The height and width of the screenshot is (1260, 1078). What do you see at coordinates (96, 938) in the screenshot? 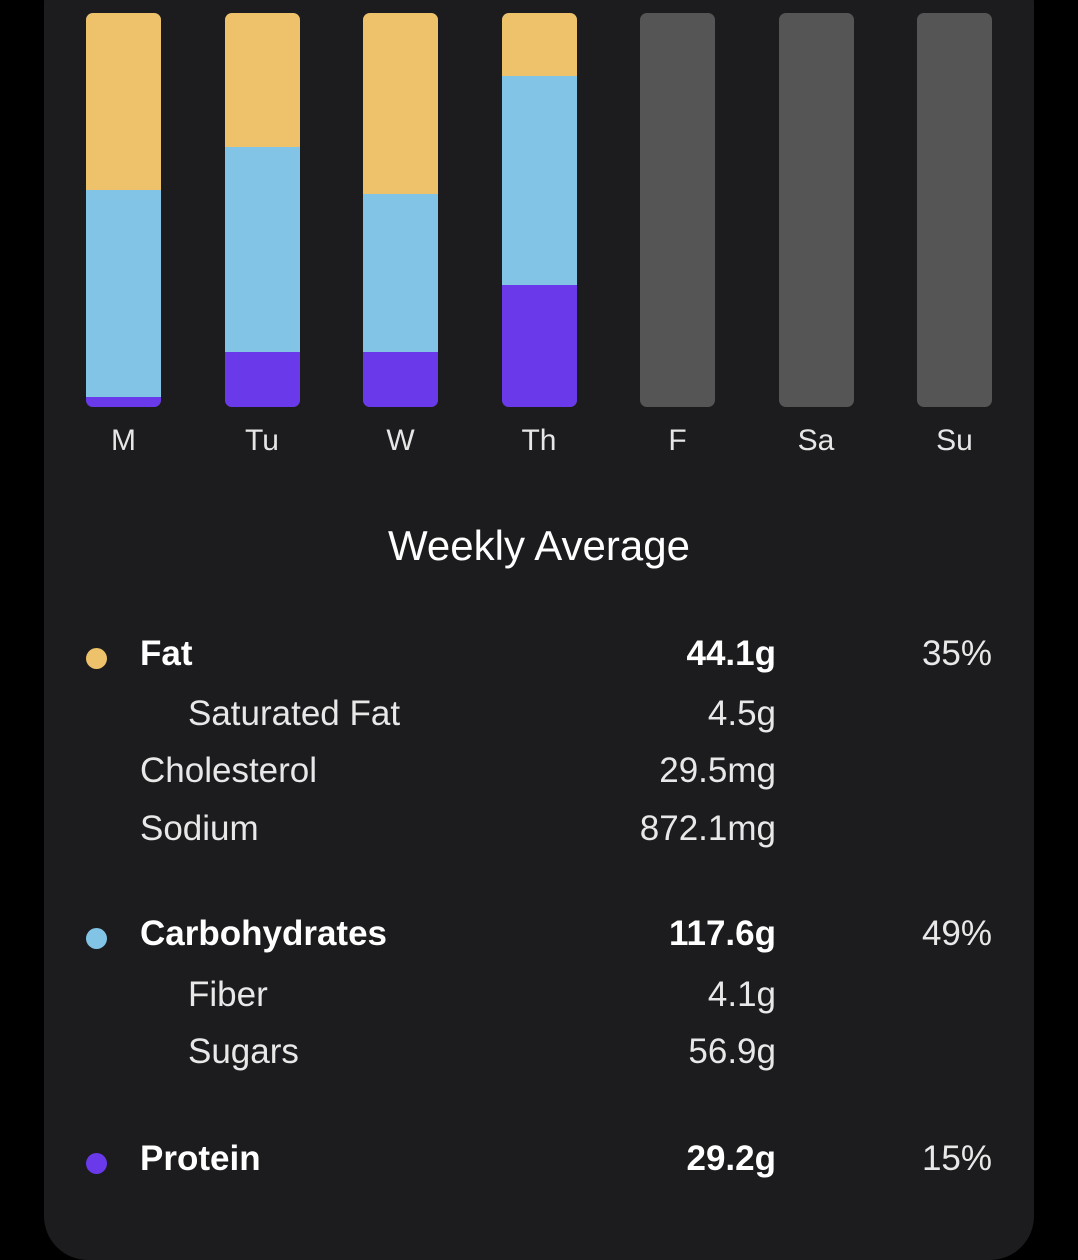
I see `carbohydrates-dot-icon` at bounding box center [96, 938].